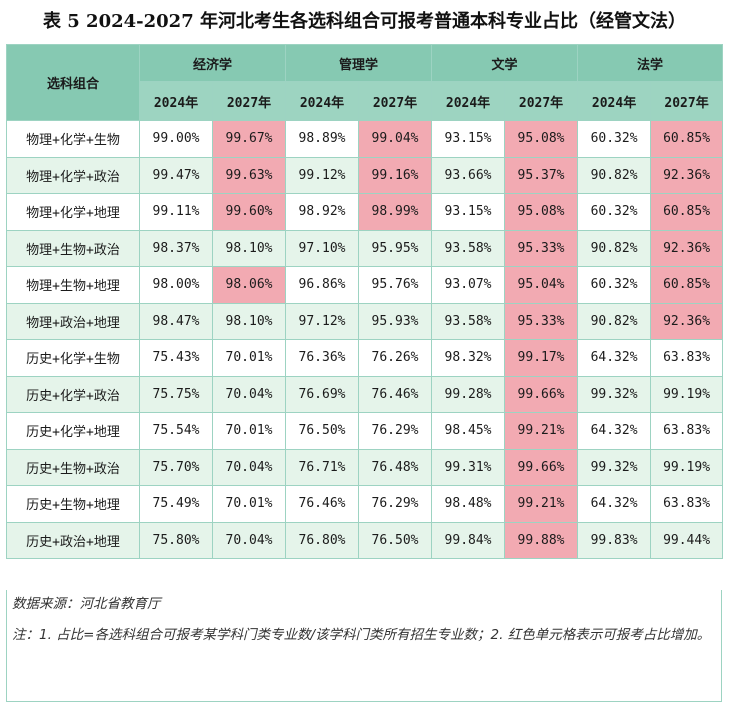  What do you see at coordinates (650, 63) in the screenshot?
I see `subject-header: 法学` at bounding box center [650, 63].